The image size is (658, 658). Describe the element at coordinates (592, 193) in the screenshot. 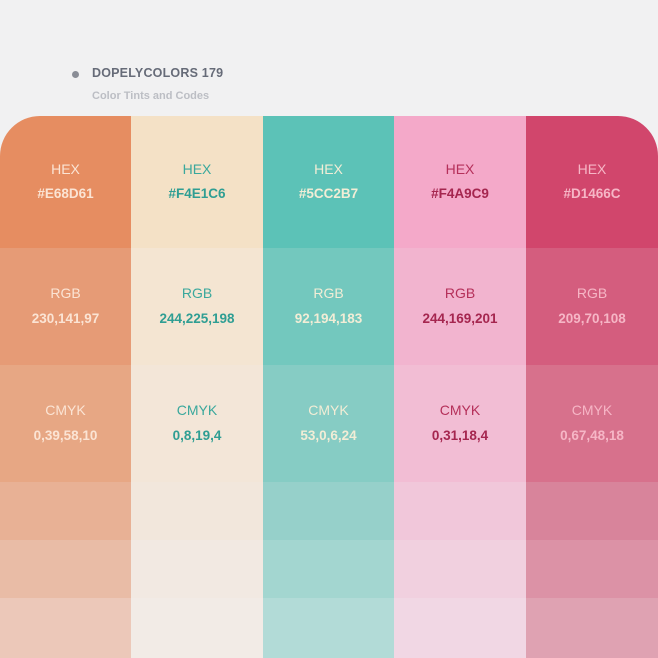

I see `hex-value: #D1466C` at that location.